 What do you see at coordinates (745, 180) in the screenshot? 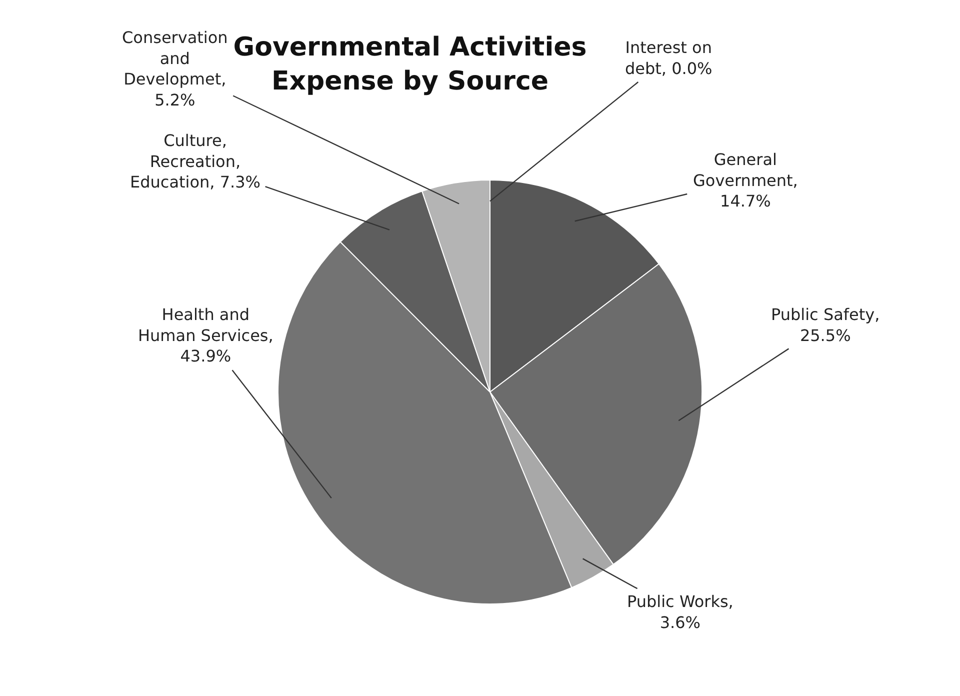
I see `slice-label: General Government, 14.7%` at bounding box center [745, 180].